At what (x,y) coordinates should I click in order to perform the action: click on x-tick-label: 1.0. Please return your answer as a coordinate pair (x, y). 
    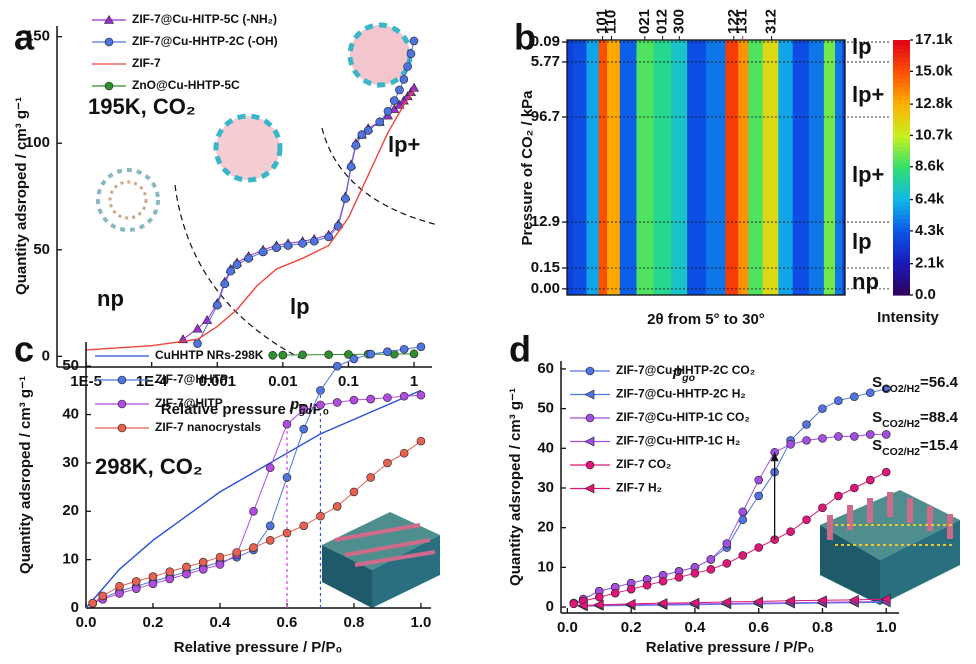
    Looking at the image, I should click on (886, 627).